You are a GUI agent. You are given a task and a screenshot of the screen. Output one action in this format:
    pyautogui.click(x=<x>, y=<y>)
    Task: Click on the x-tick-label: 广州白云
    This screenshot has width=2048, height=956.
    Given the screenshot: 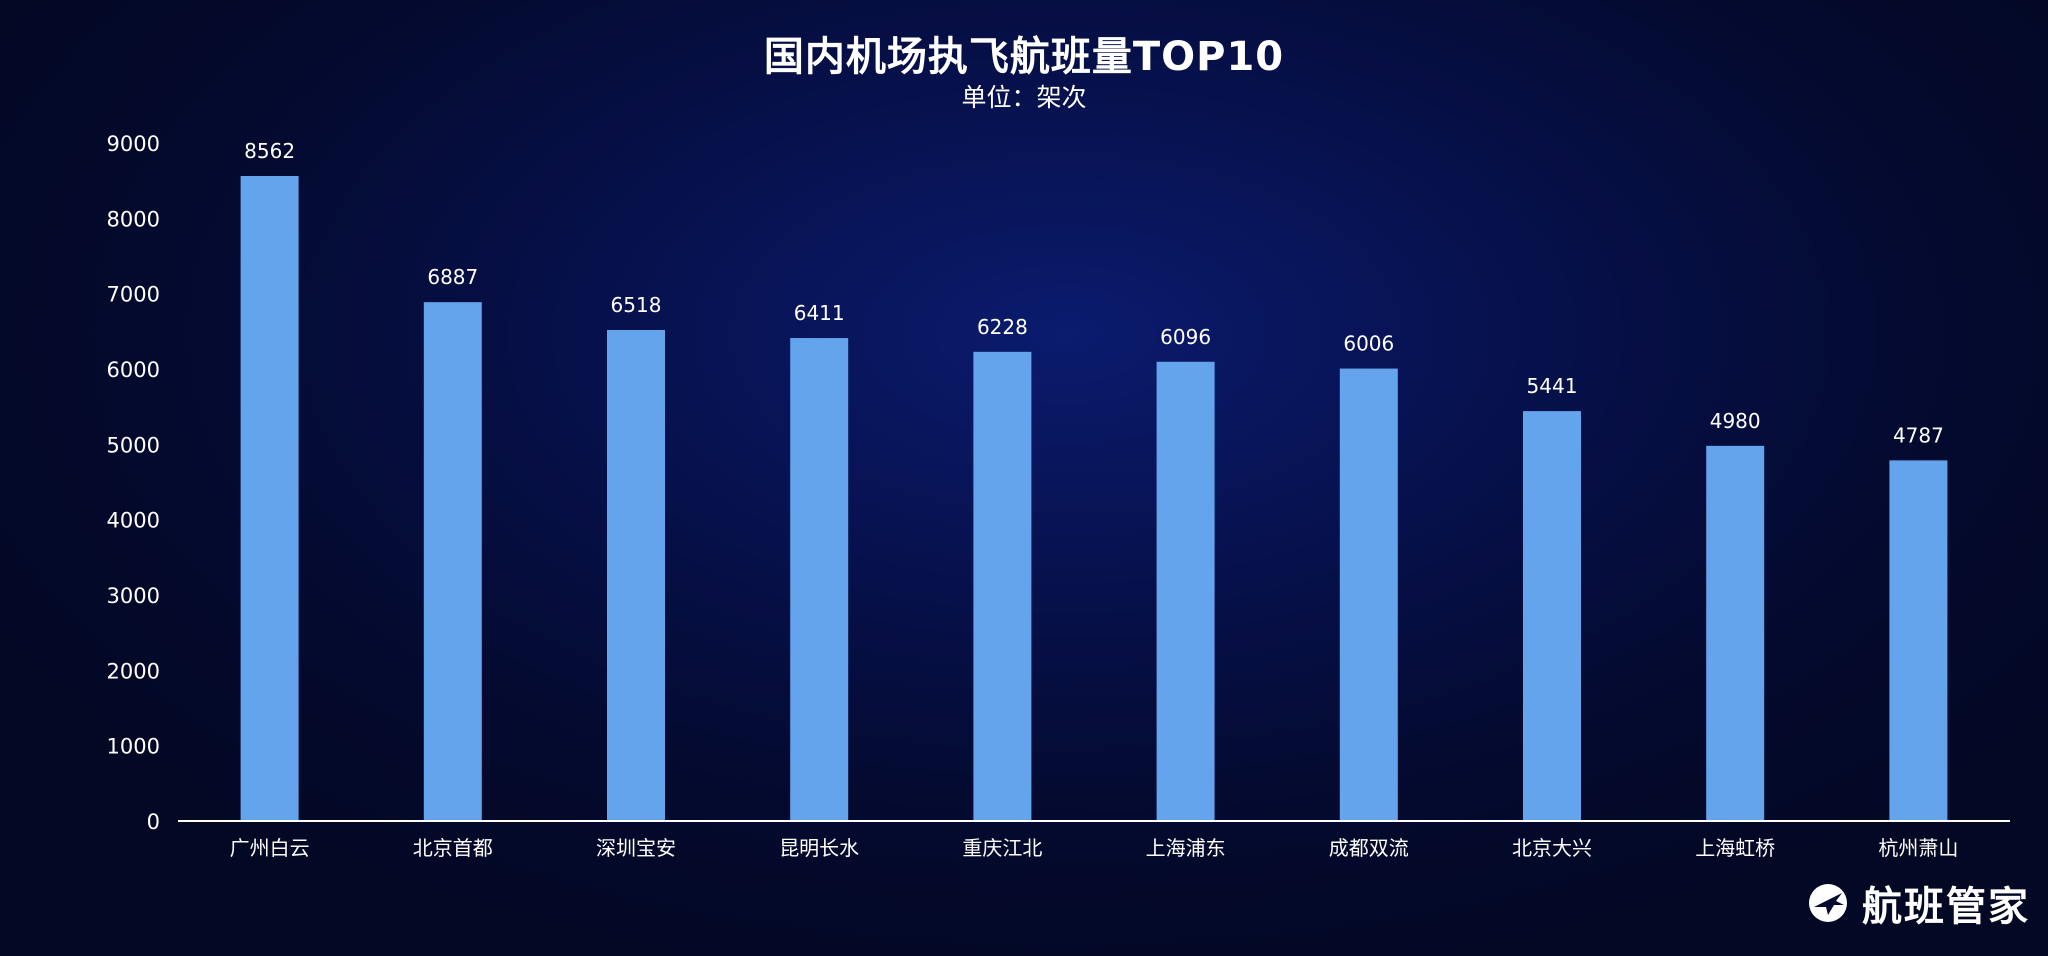 What is the action you would take?
    pyautogui.click(x=270, y=848)
    